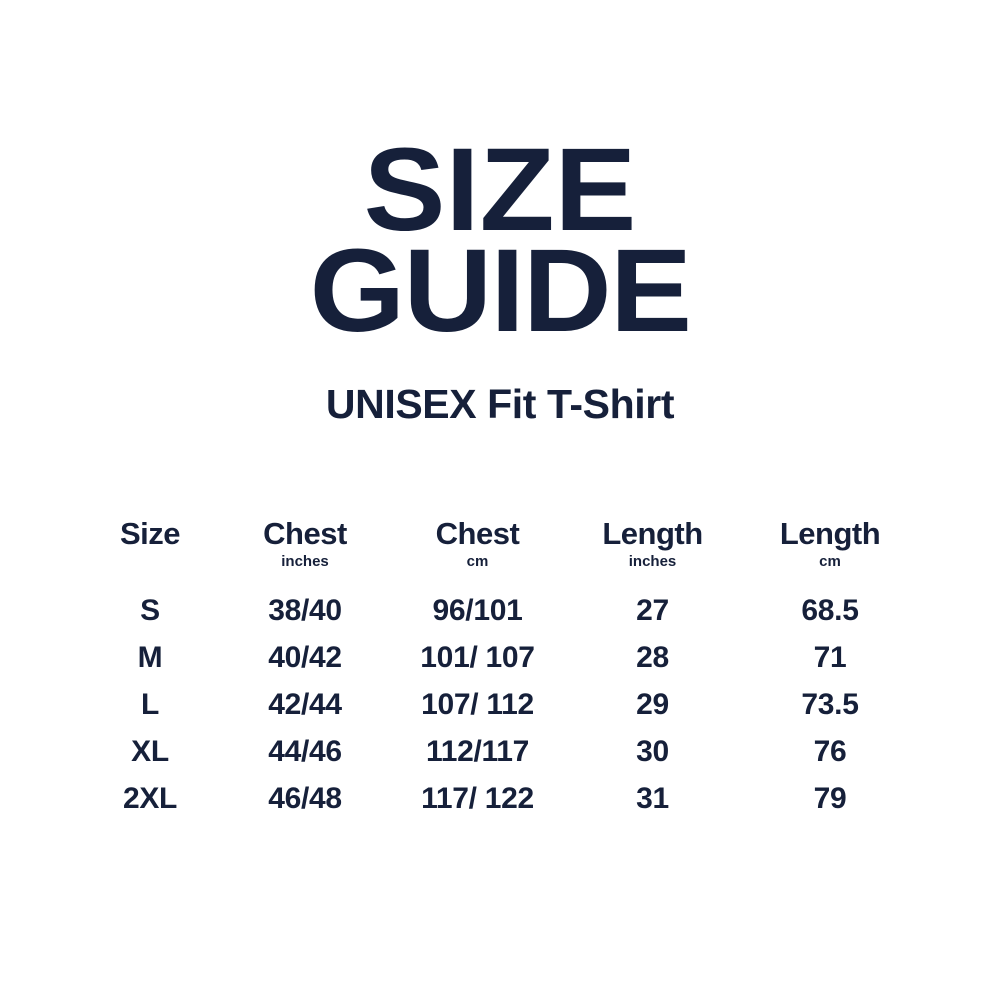 The width and height of the screenshot is (1000, 1000). What do you see at coordinates (652, 752) in the screenshot?
I see `cell-length-inches: 30` at bounding box center [652, 752].